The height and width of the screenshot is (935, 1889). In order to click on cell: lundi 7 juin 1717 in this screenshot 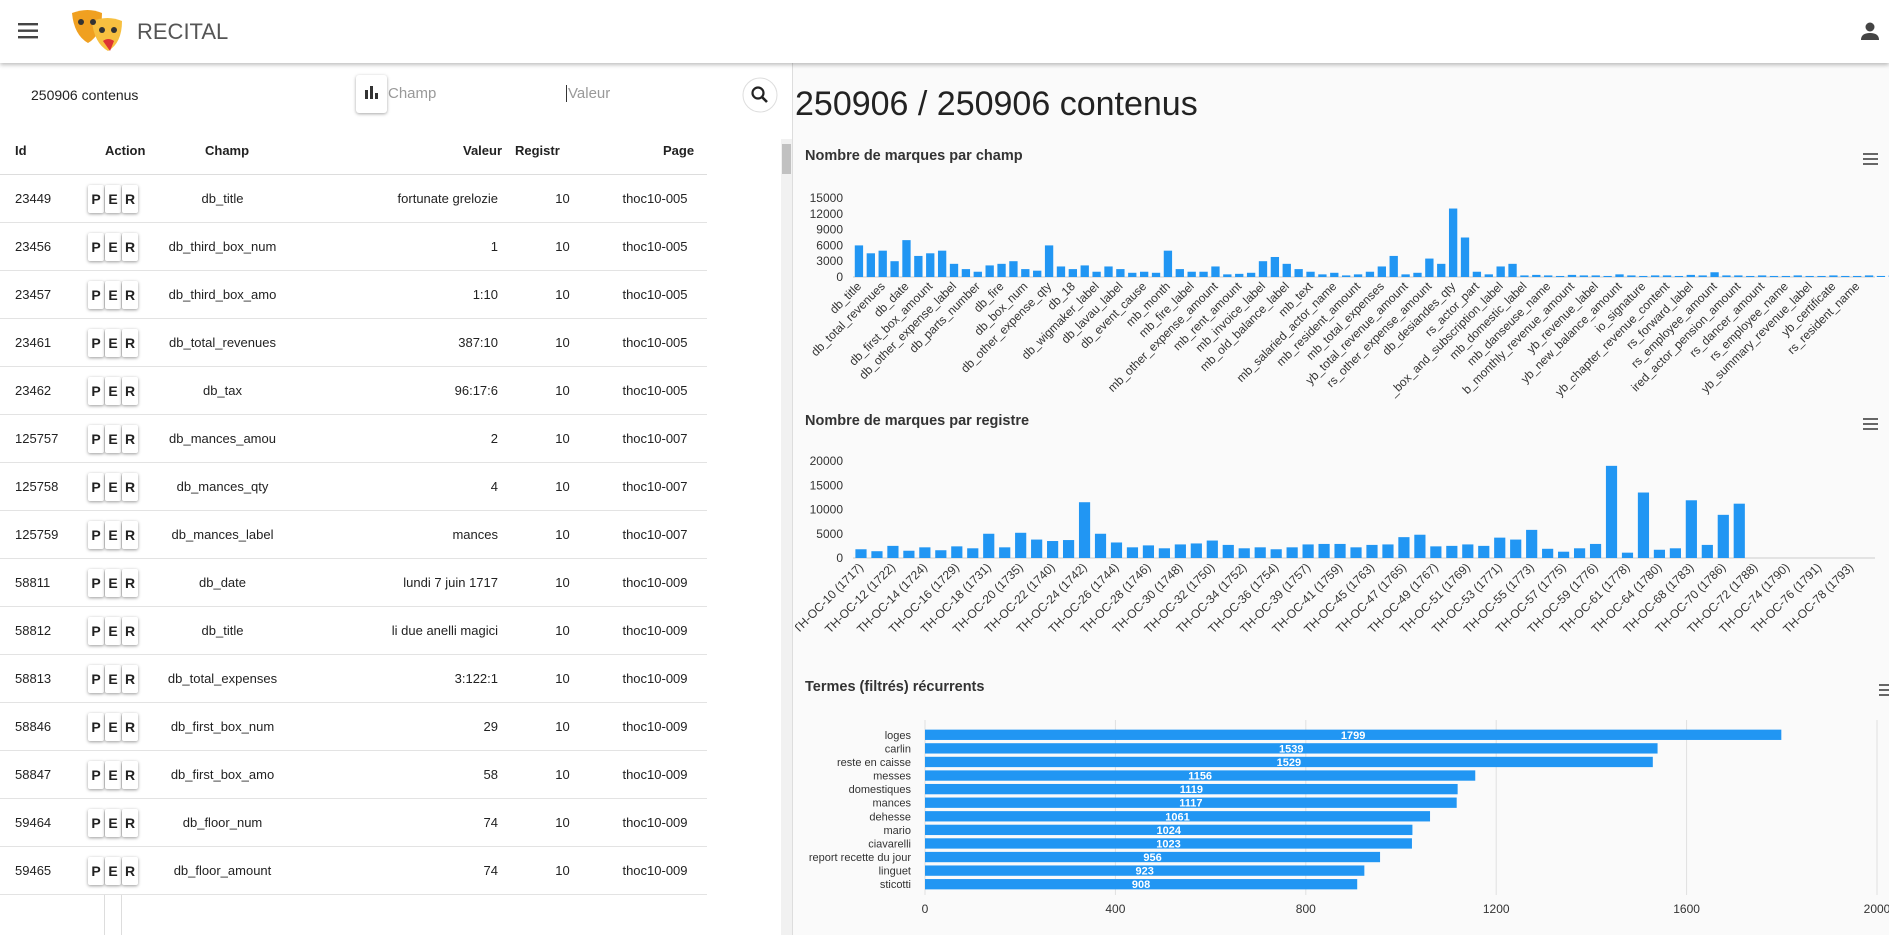, I will do `click(450, 582)`.